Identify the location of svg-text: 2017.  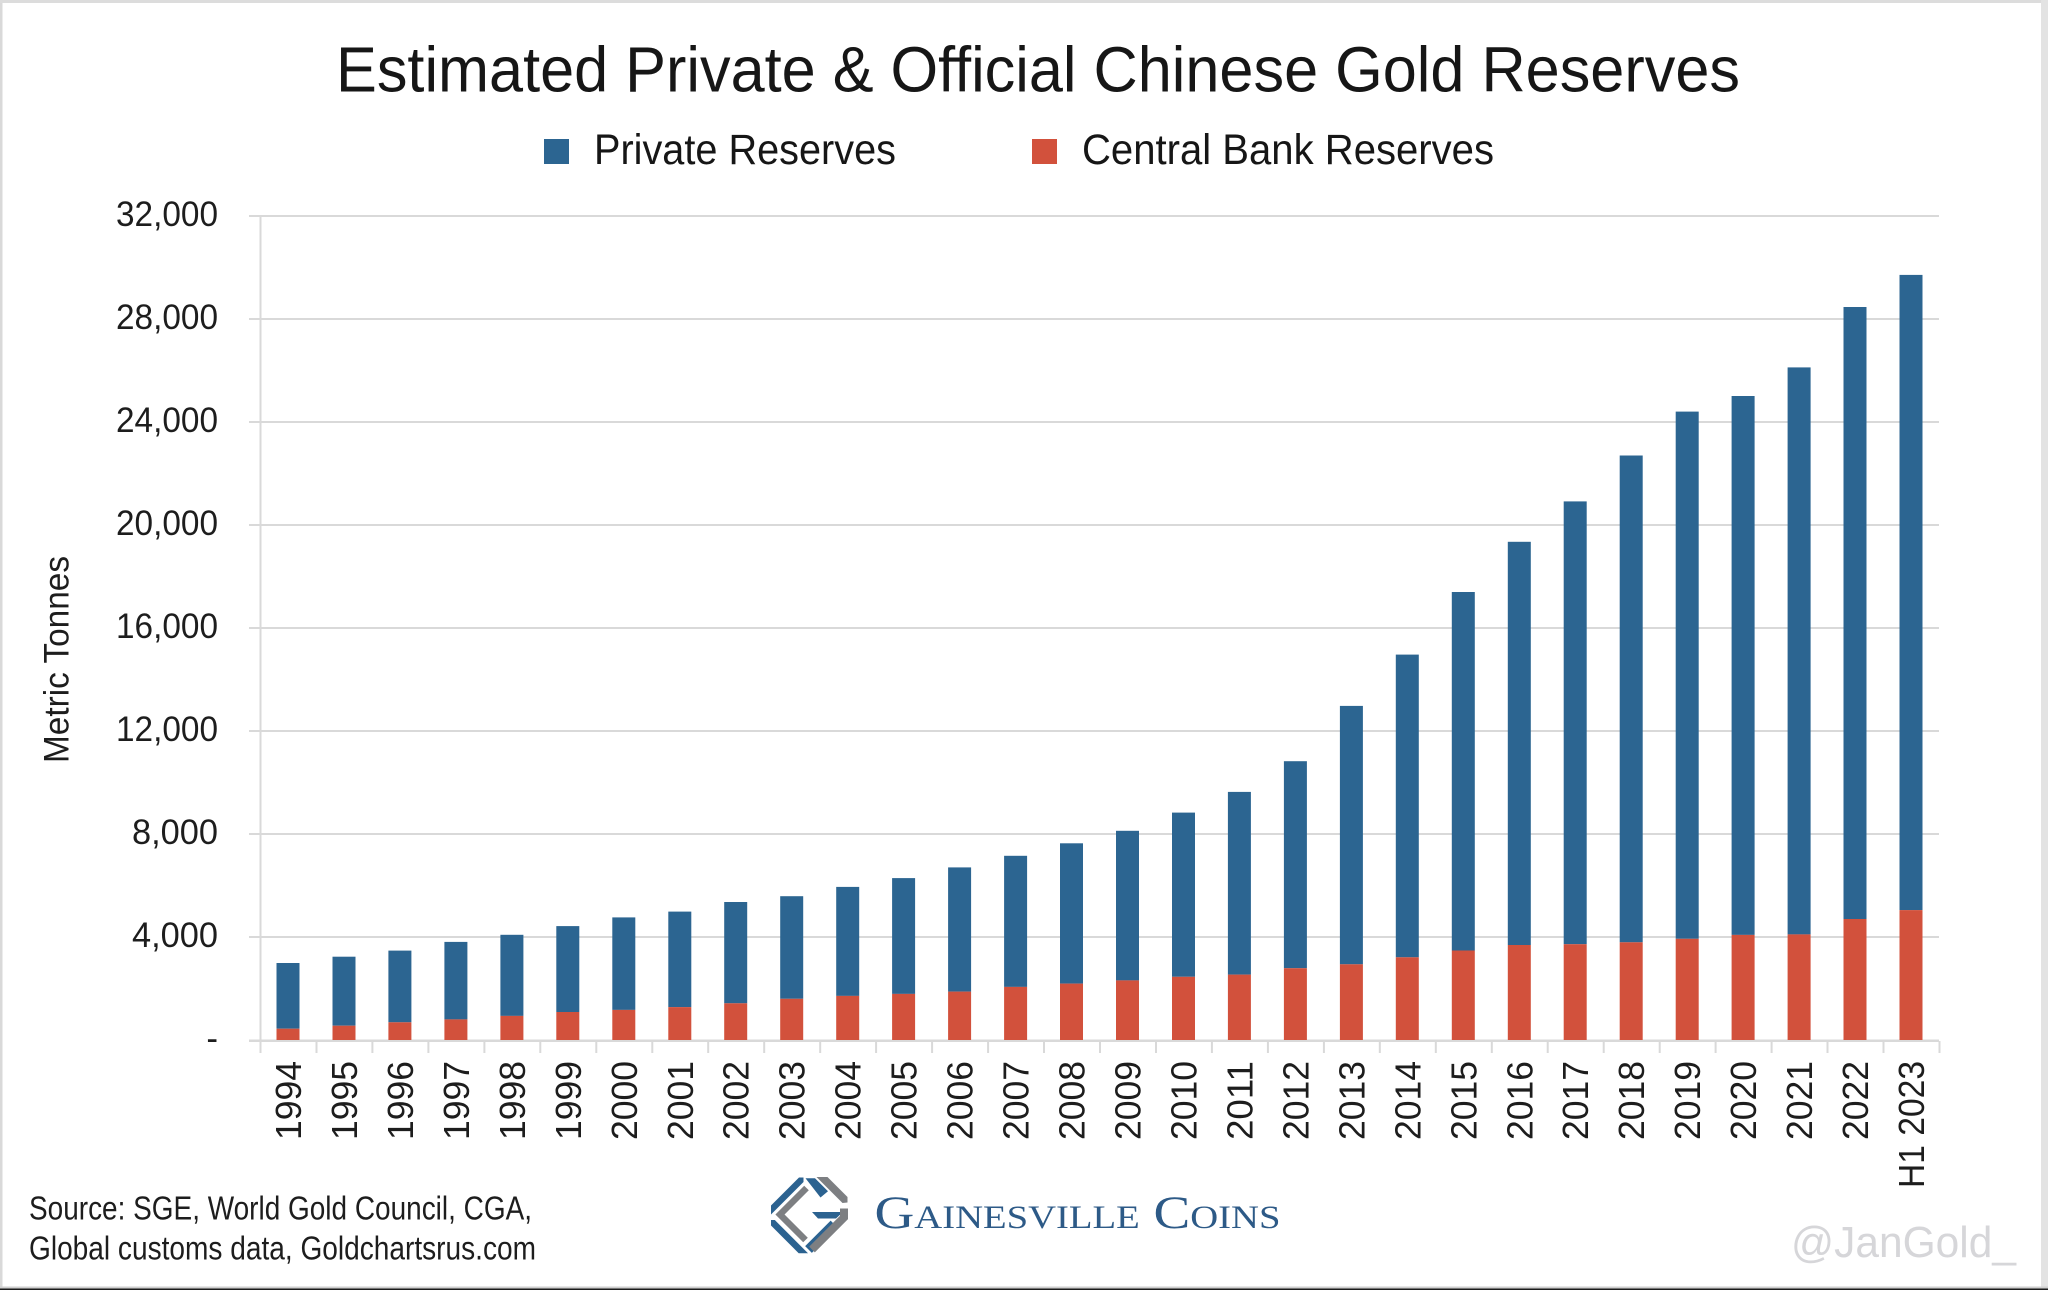
(1575, 1100).